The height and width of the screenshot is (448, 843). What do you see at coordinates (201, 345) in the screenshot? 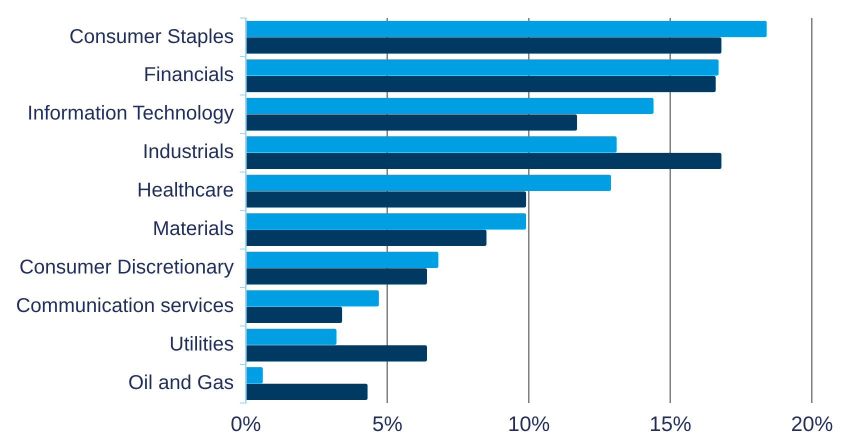
I see `y-tick-label: Utilities` at bounding box center [201, 345].